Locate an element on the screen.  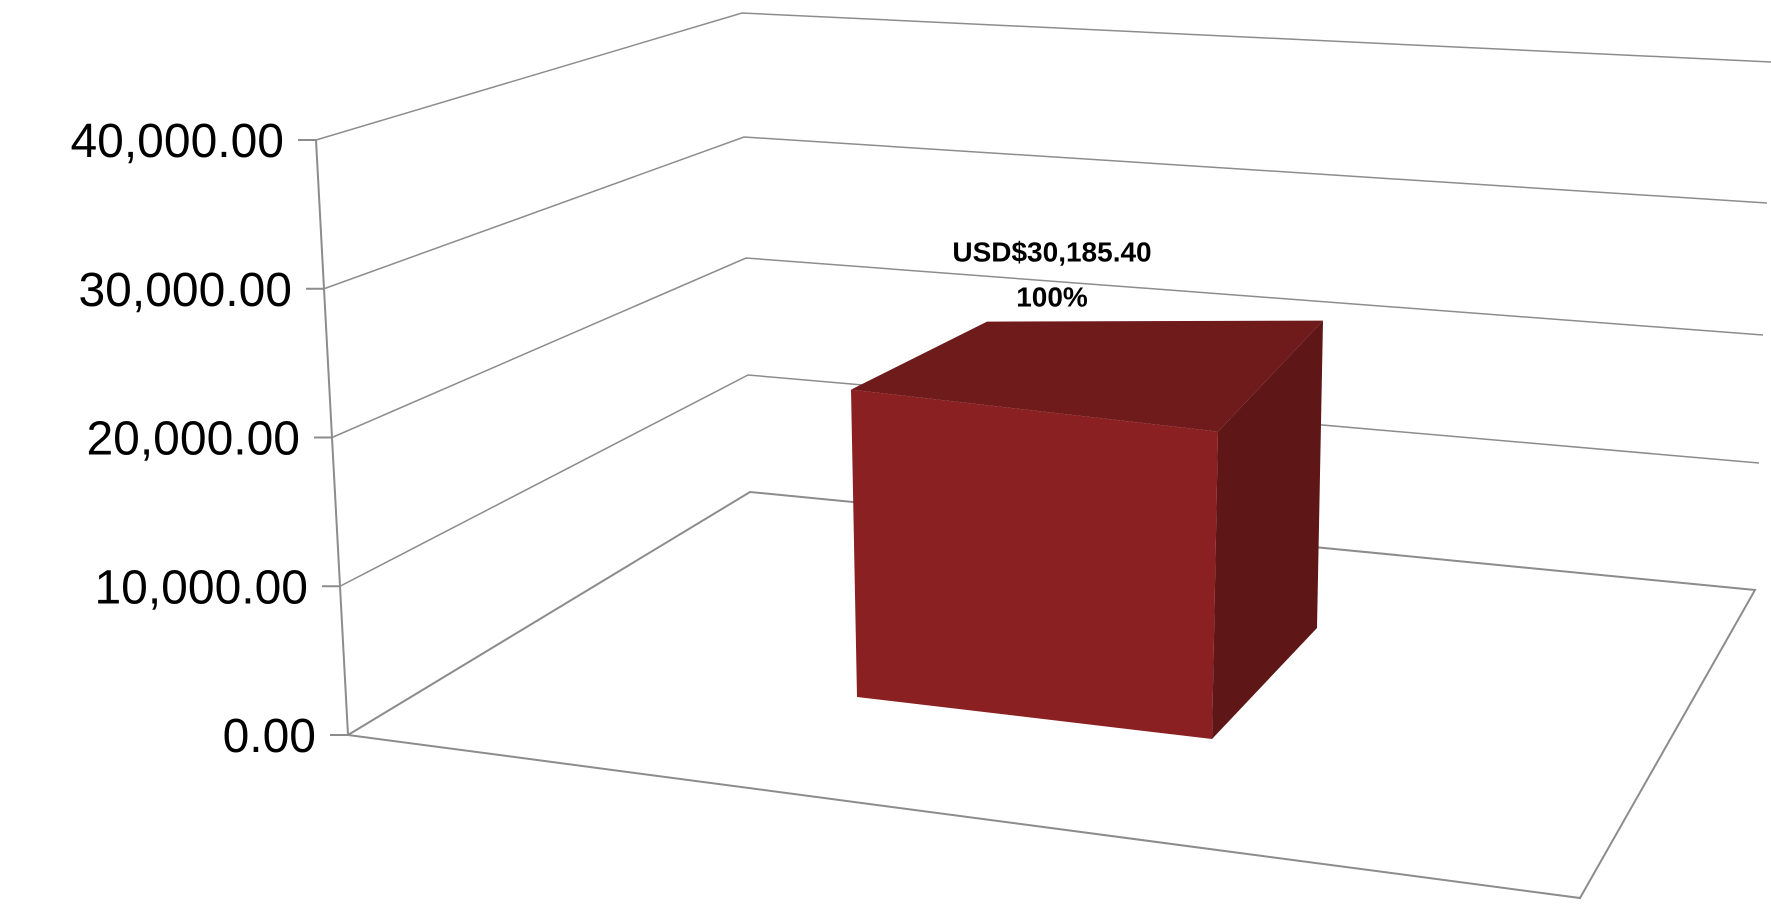
bar-front-face is located at coordinates (1034, 564).